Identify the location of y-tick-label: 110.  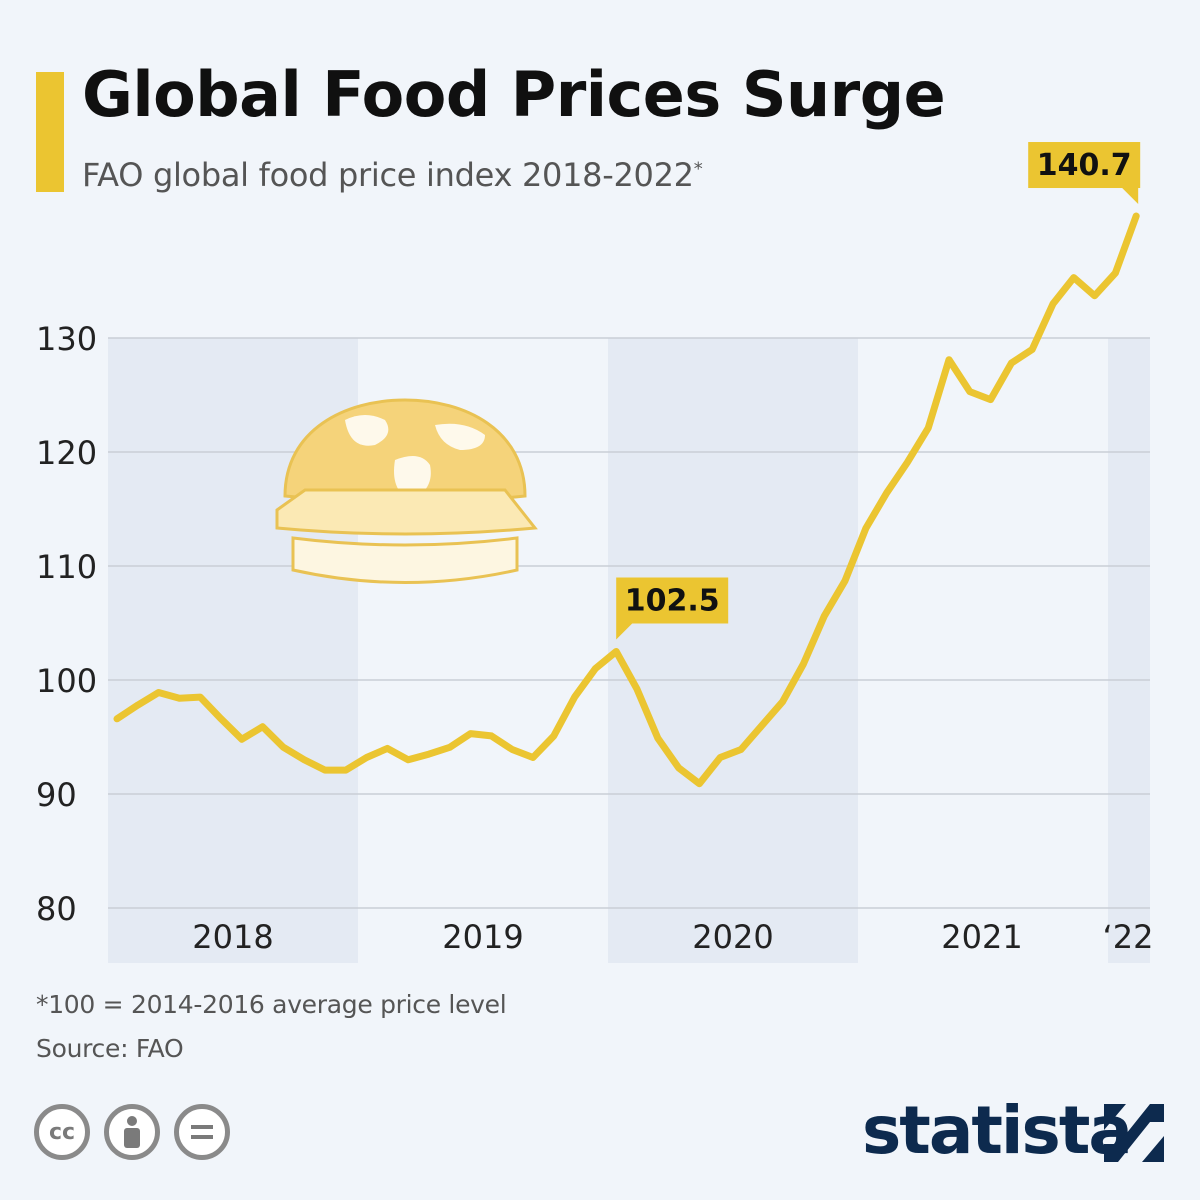
(66, 567).